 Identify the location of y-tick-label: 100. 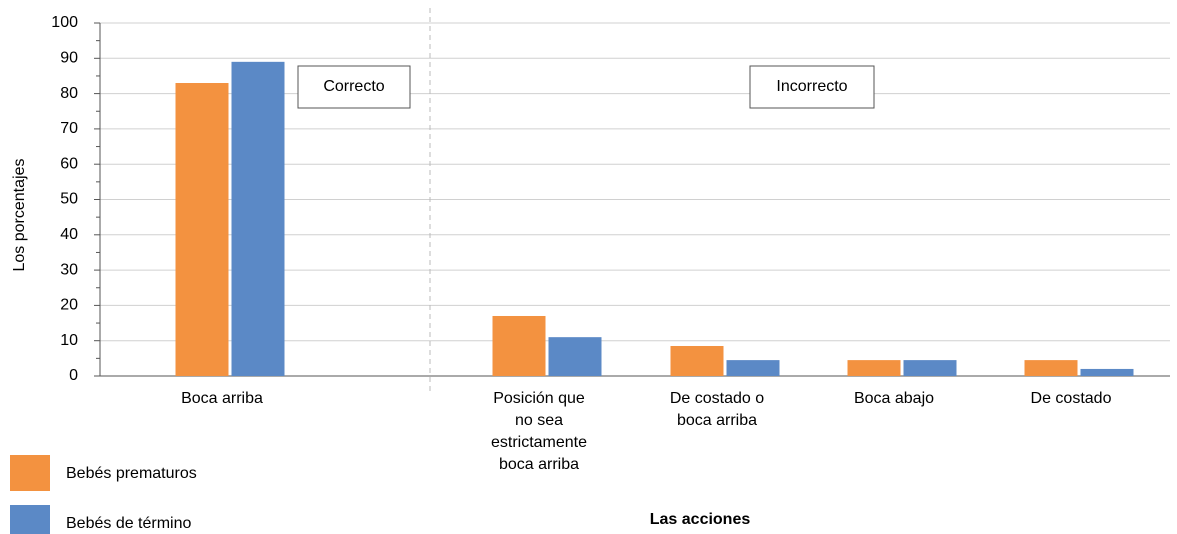
(64, 22).